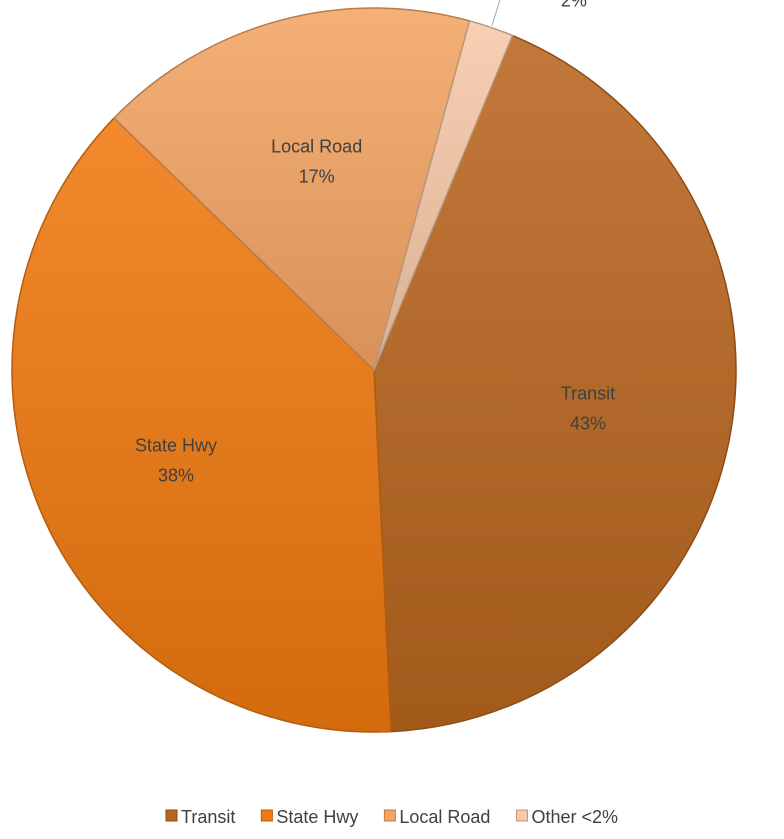  Describe the element at coordinates (176, 445) in the screenshot. I see `data-label-name-state-hwy: State Hwy` at that location.